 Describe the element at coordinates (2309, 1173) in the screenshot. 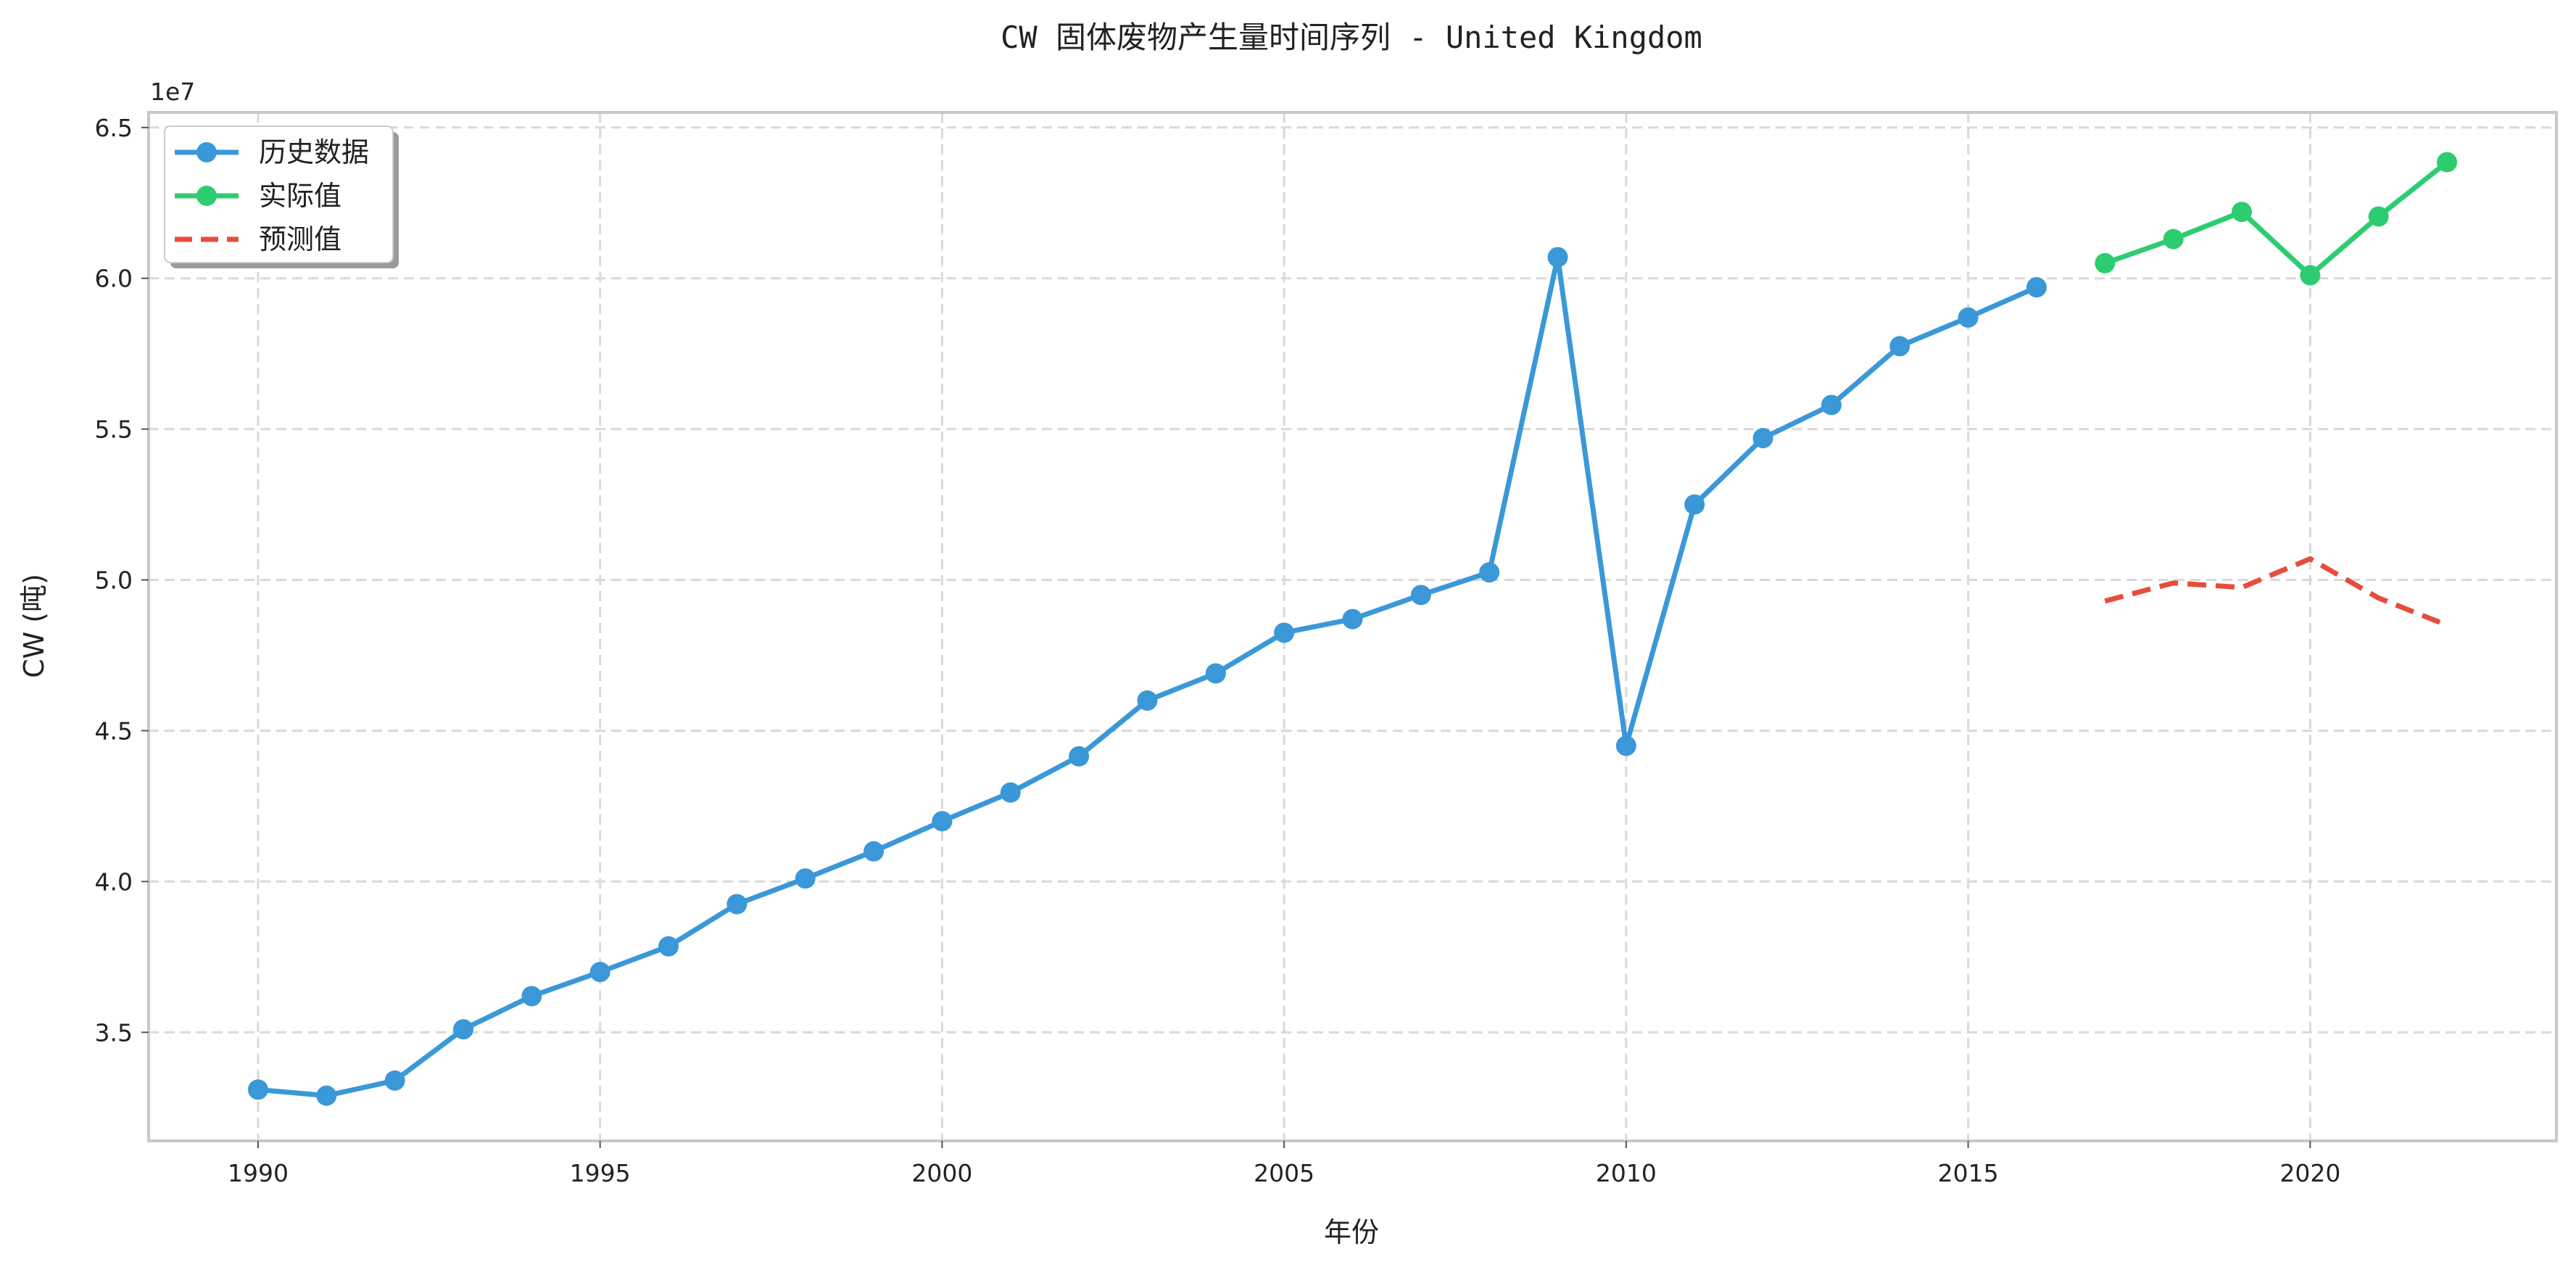

I see `x-tick-label: 2020` at that location.